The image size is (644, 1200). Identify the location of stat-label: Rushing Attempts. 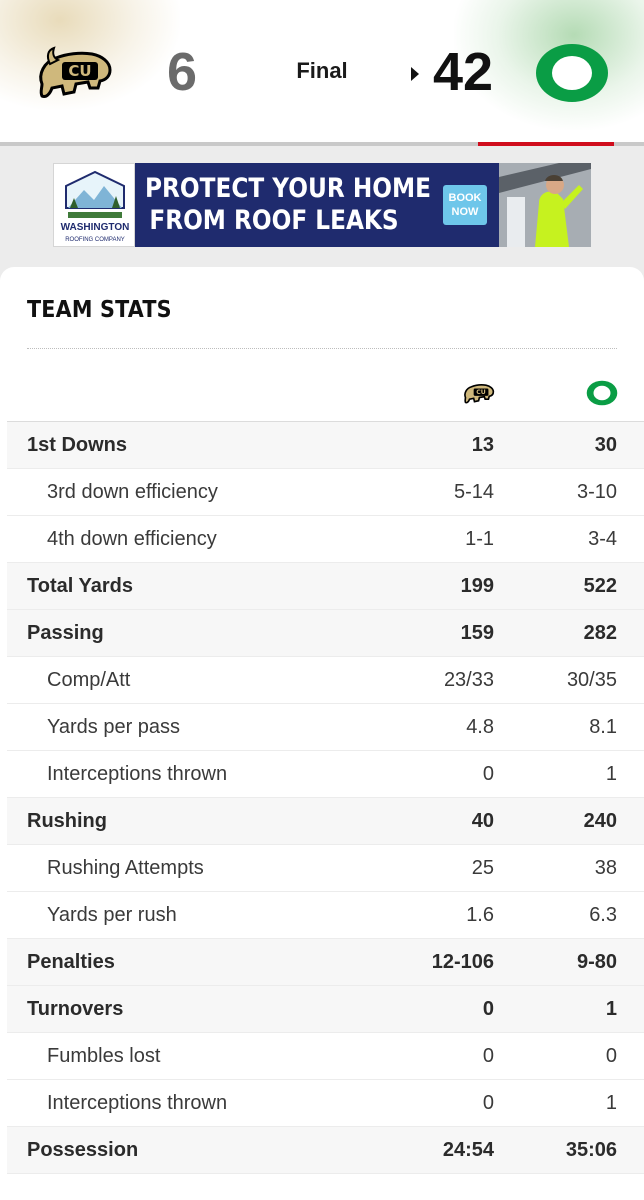
(125, 868).